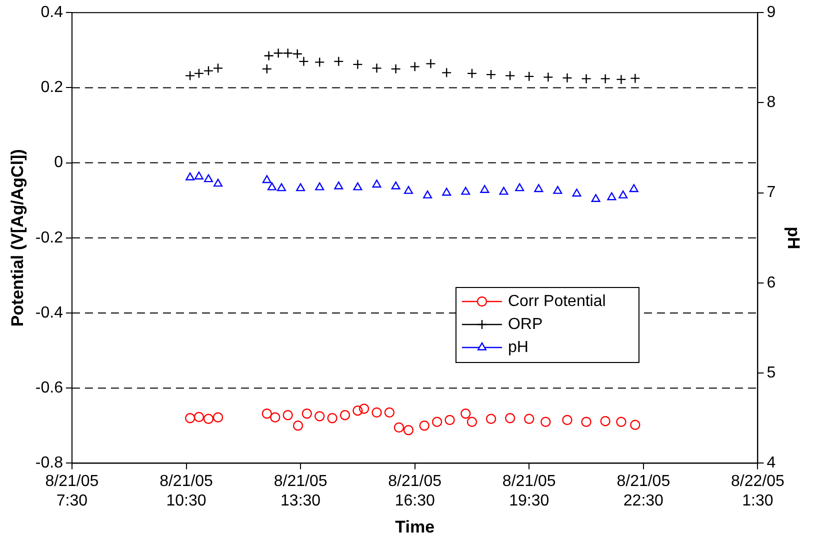 This screenshot has width=815, height=544. Describe the element at coordinates (72, 491) in the screenshot. I see `x-tick-label: 8/21/05 7:30` at that location.